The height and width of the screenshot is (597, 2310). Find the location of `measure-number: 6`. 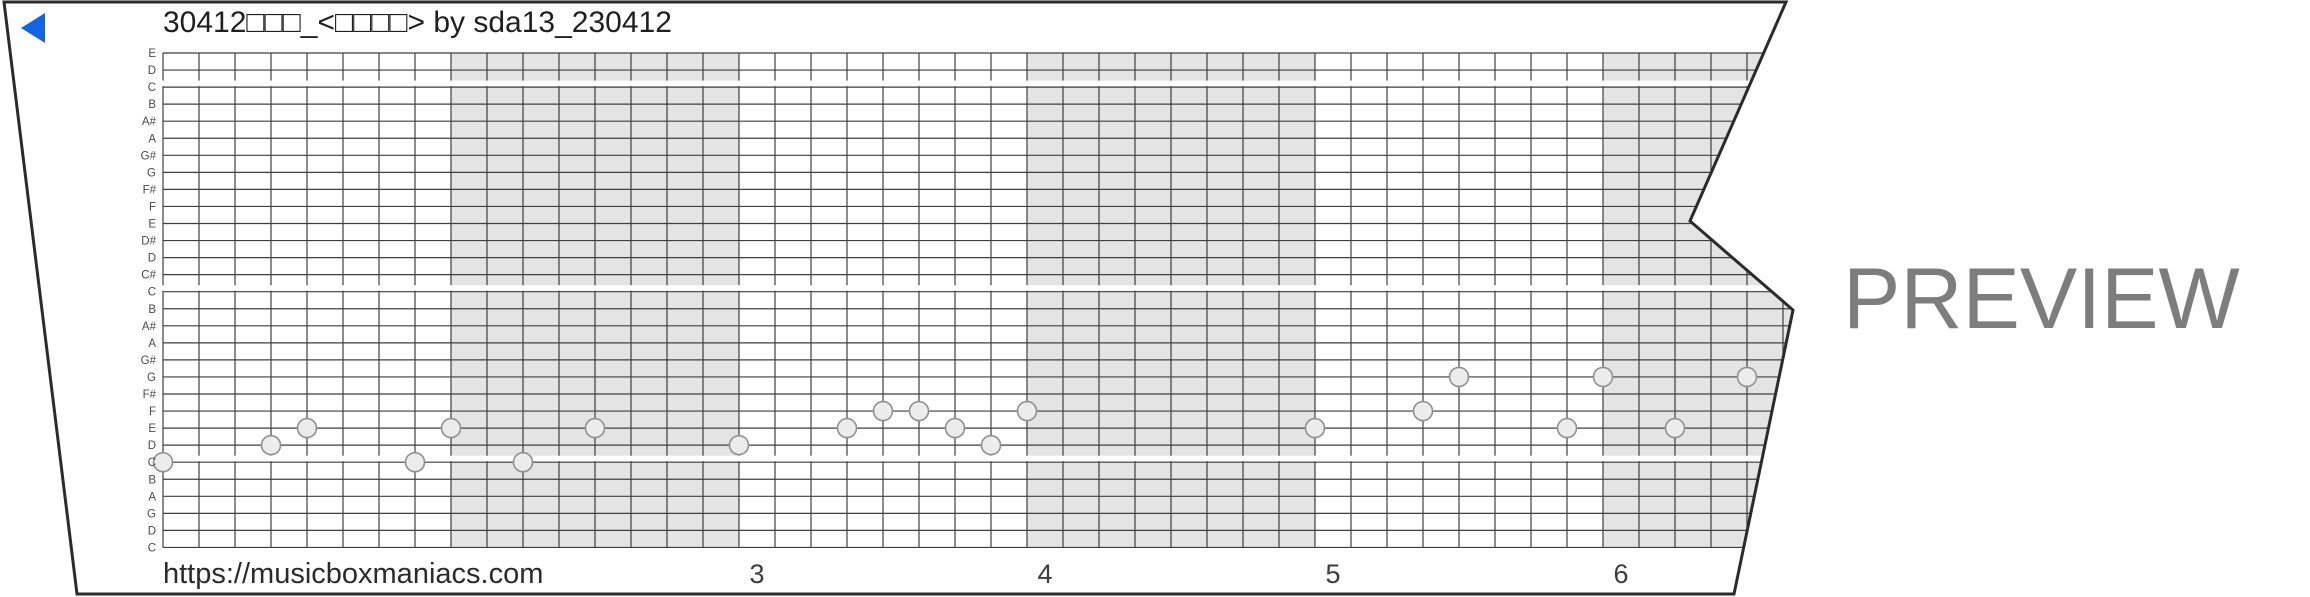

measure-number: 6 is located at coordinates (1620, 574).